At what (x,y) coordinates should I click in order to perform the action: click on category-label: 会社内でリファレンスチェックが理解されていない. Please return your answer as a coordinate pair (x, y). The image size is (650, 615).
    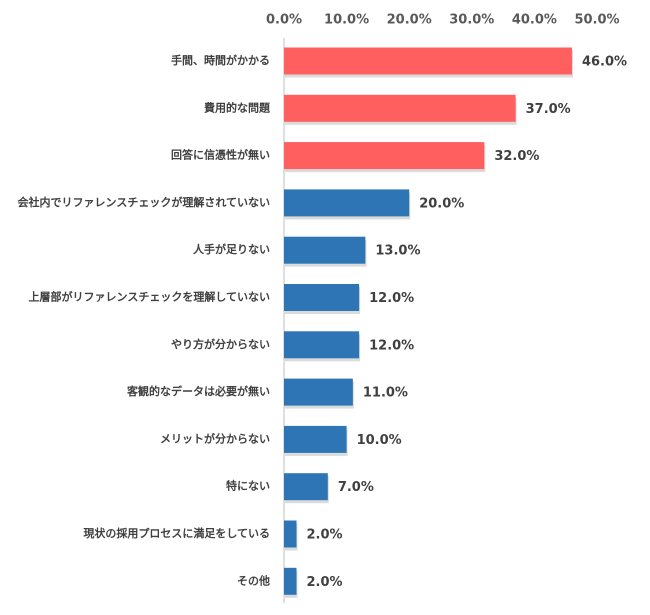
    Looking at the image, I should click on (144, 202).